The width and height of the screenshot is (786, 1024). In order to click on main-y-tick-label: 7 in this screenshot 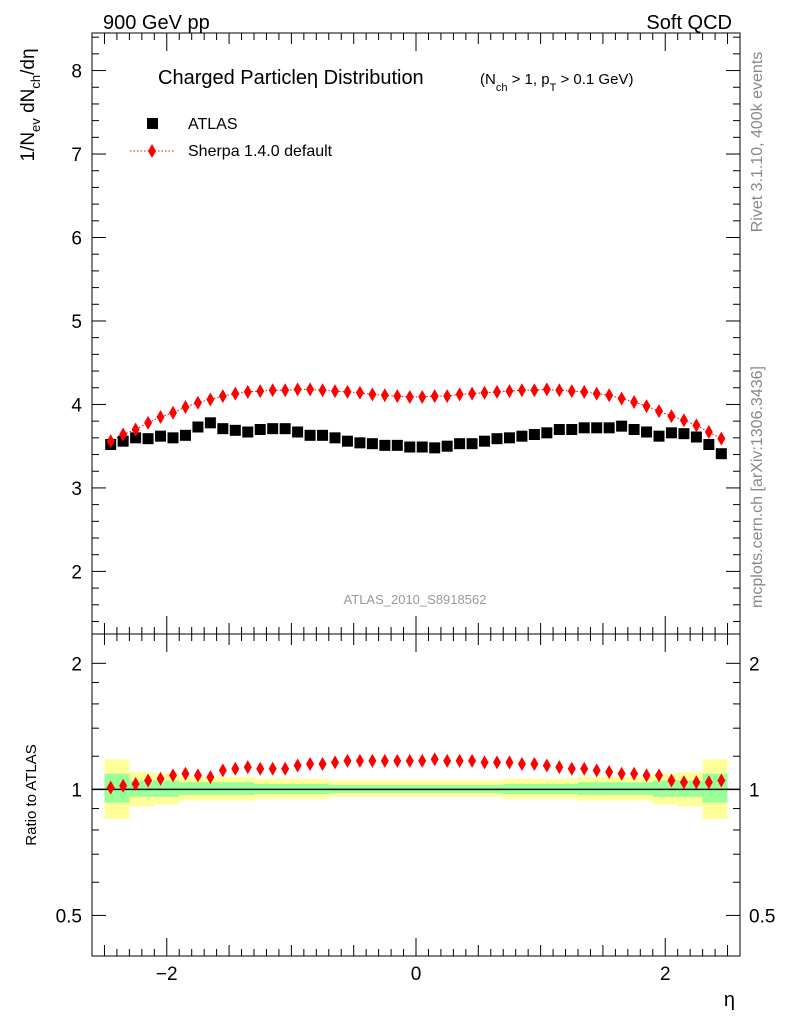, I will do `click(76, 155)`.